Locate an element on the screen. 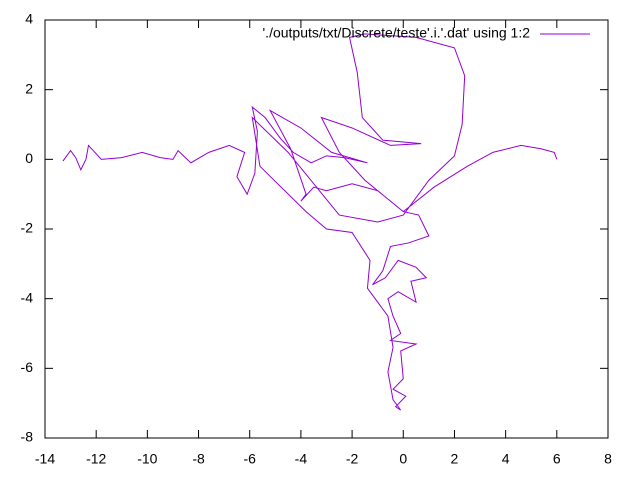  x-tick-label: 4 is located at coordinates (506, 459).